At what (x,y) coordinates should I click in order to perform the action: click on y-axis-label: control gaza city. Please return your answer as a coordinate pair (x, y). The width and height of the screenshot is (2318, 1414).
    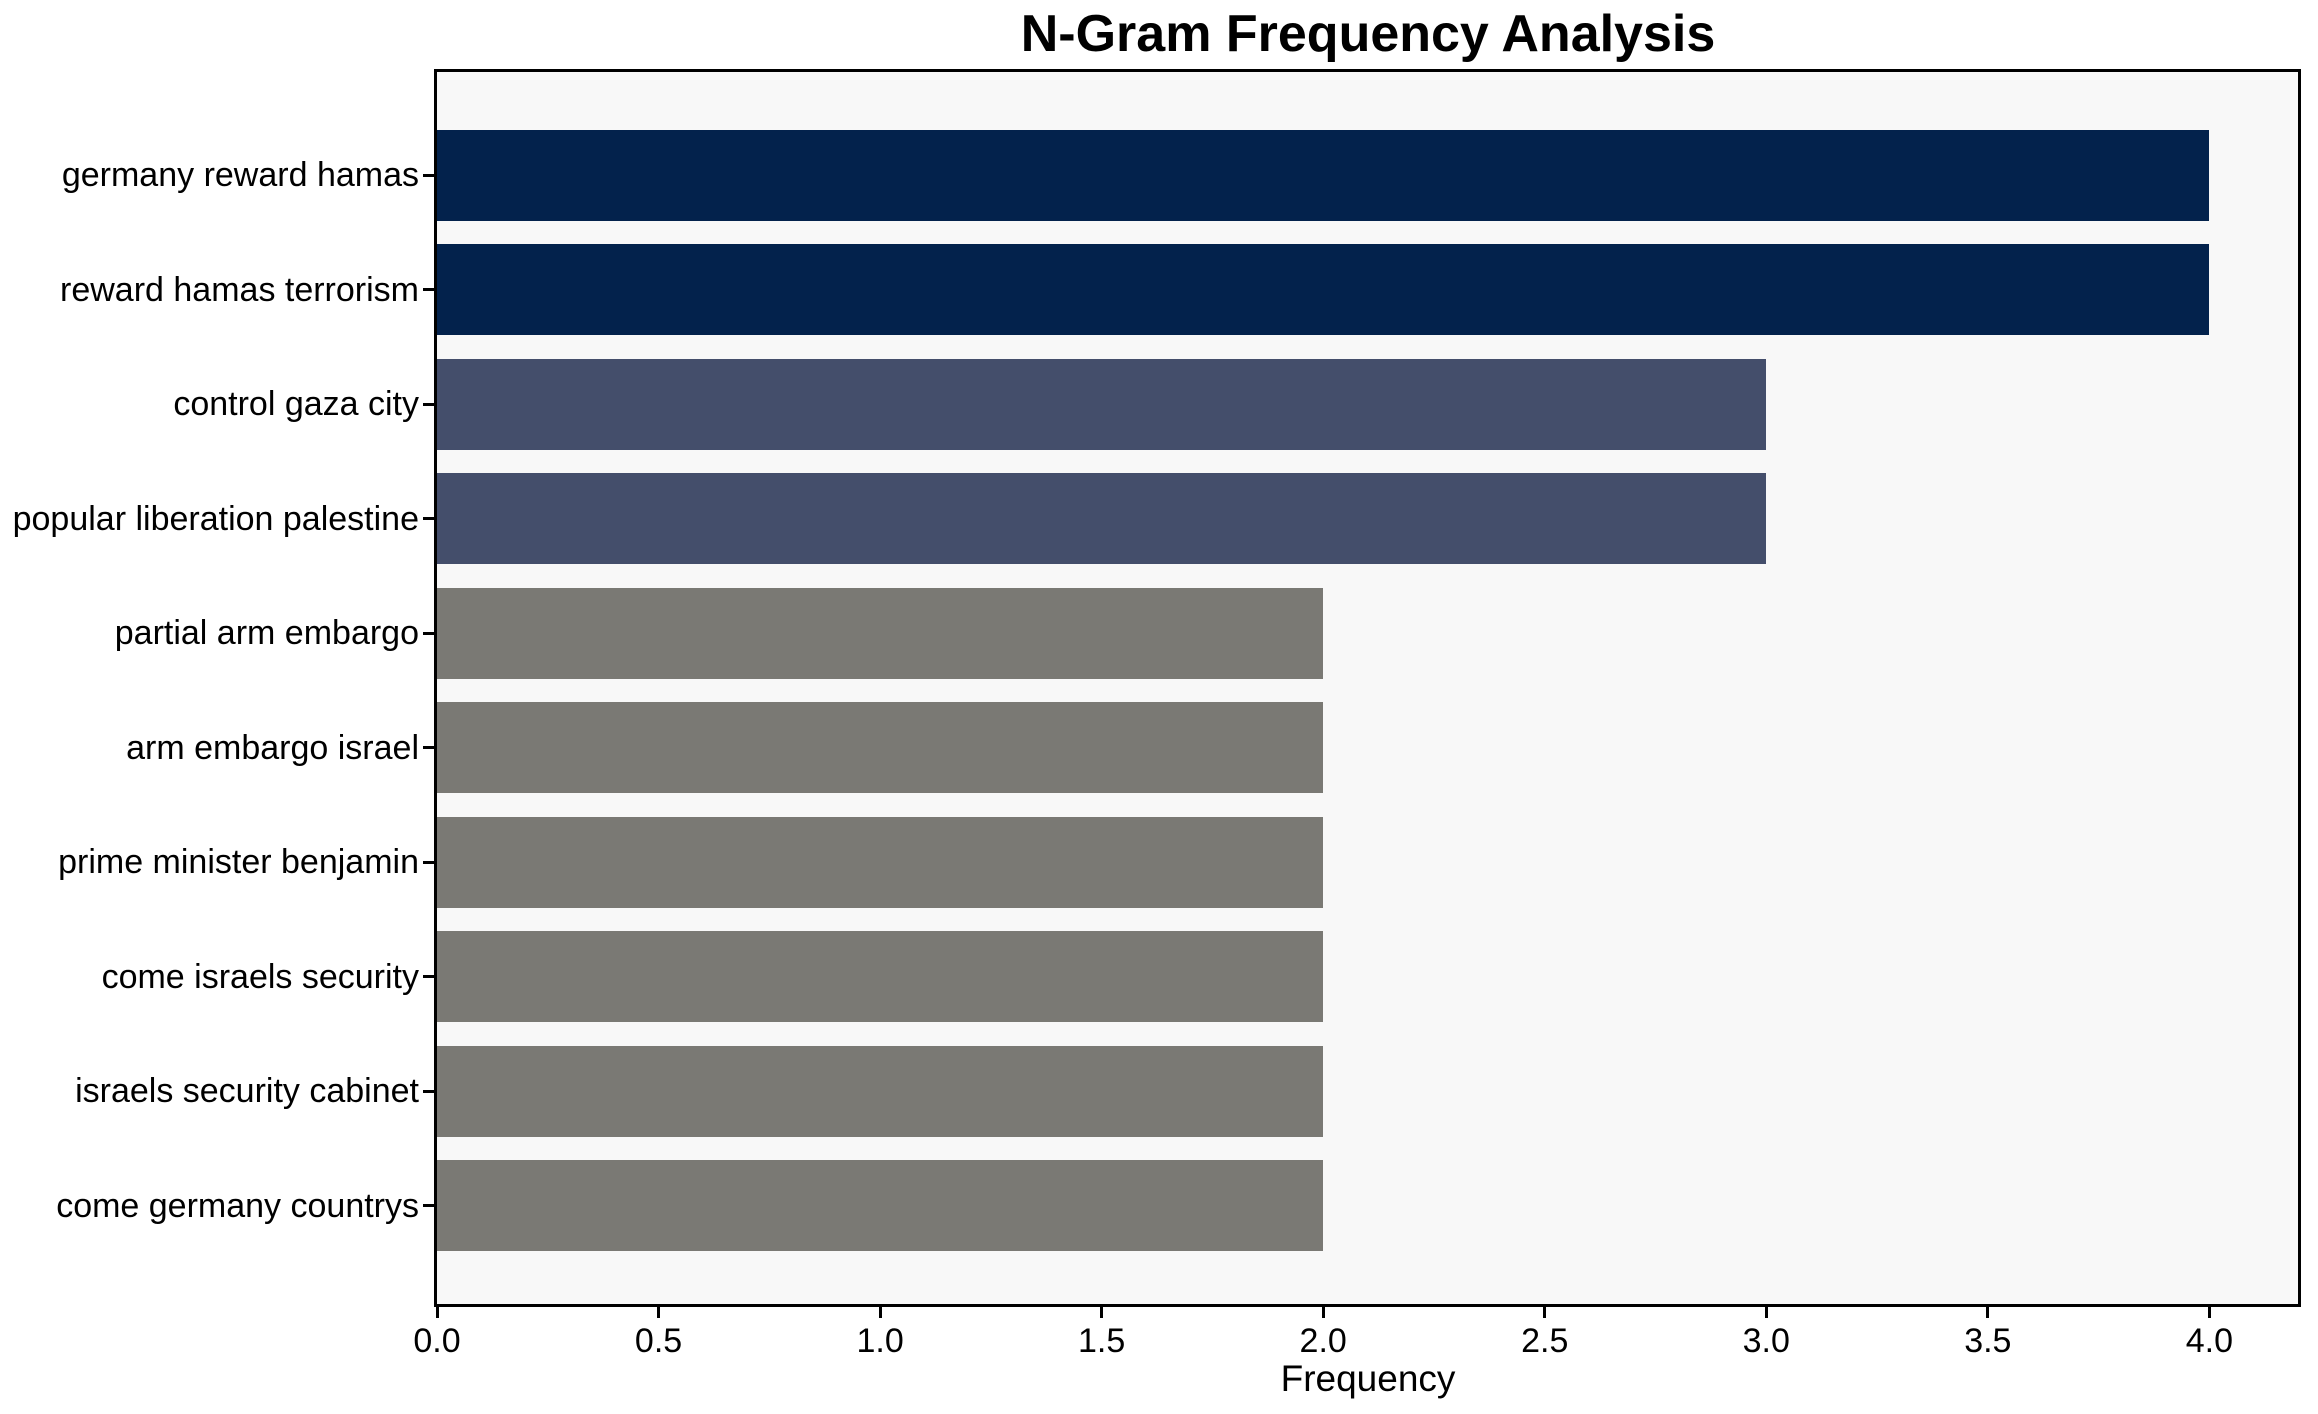
    Looking at the image, I should click on (296, 404).